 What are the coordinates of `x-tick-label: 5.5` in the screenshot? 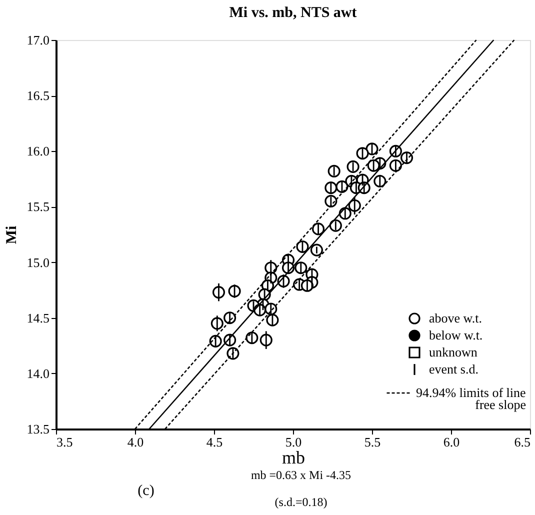 It's located at (372, 442).